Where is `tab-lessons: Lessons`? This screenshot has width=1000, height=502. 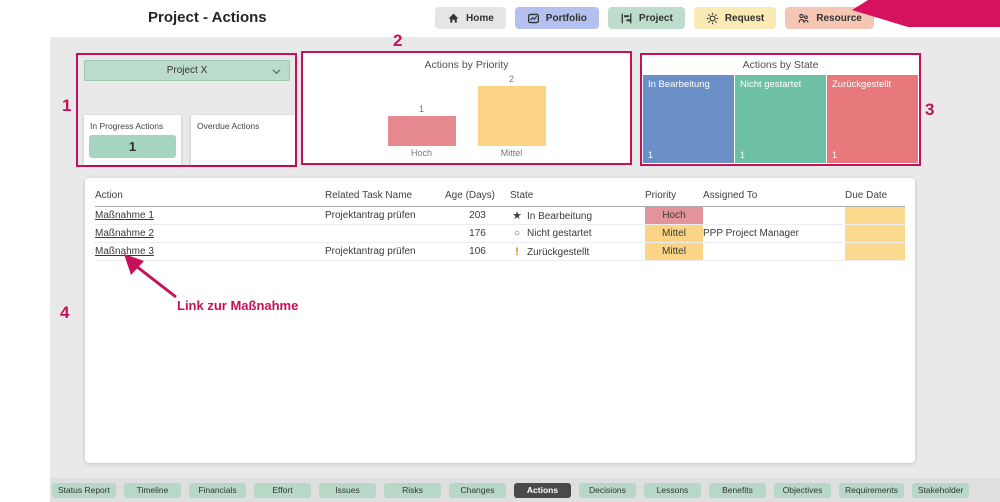
tab-lessons: Lessons is located at coordinates (672, 490).